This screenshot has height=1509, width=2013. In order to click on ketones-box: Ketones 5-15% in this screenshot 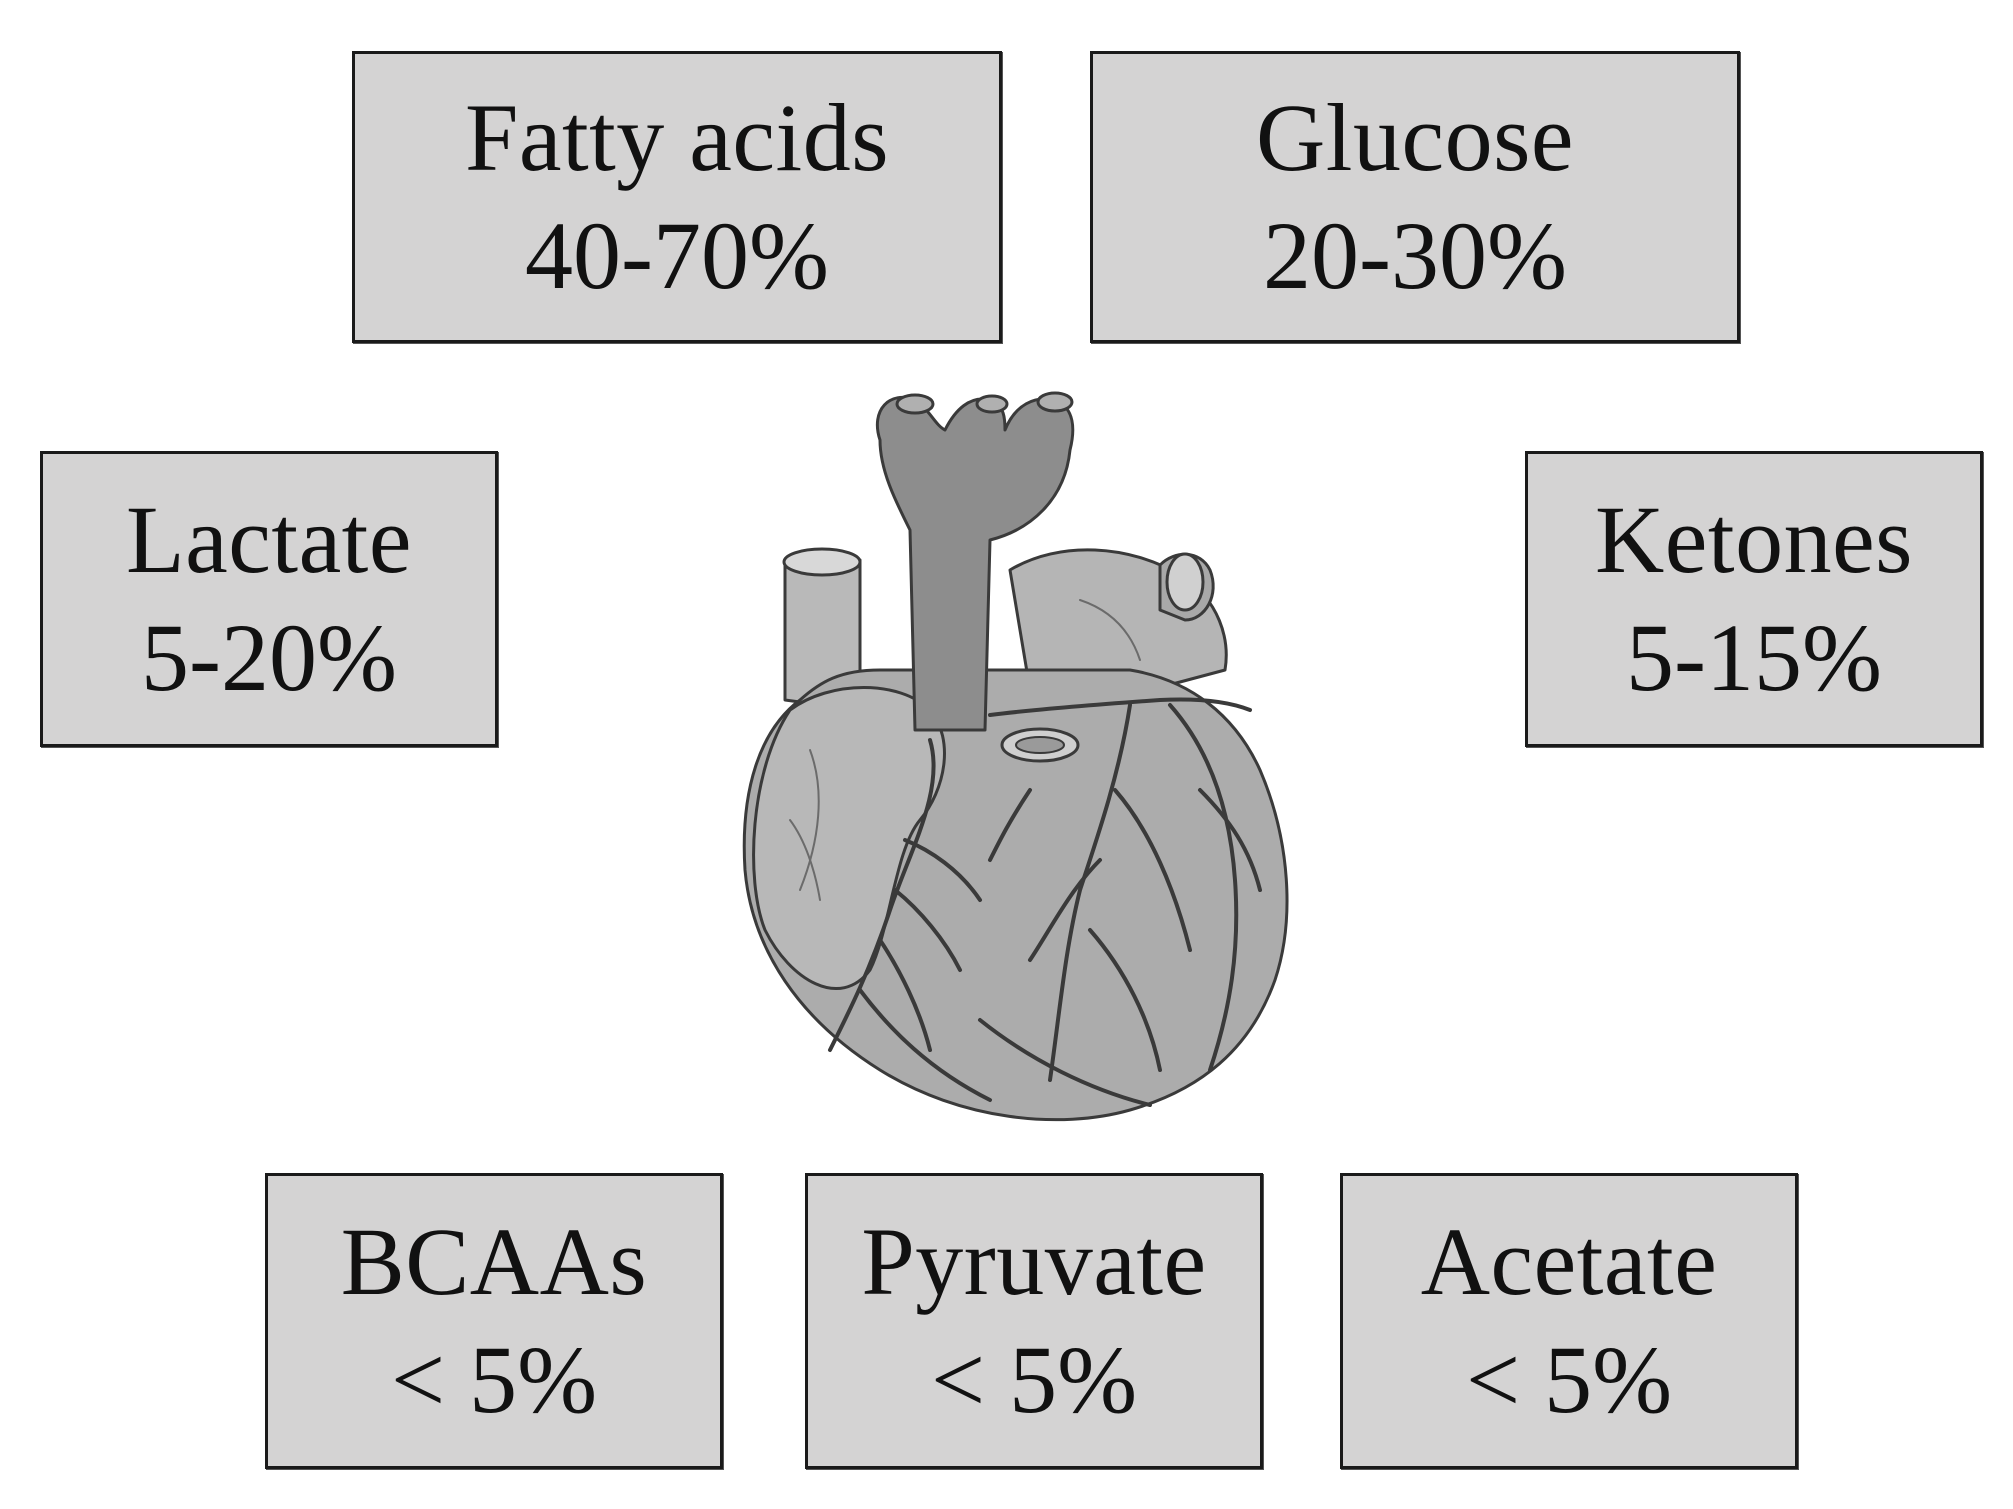, I will do `click(1754, 599)`.